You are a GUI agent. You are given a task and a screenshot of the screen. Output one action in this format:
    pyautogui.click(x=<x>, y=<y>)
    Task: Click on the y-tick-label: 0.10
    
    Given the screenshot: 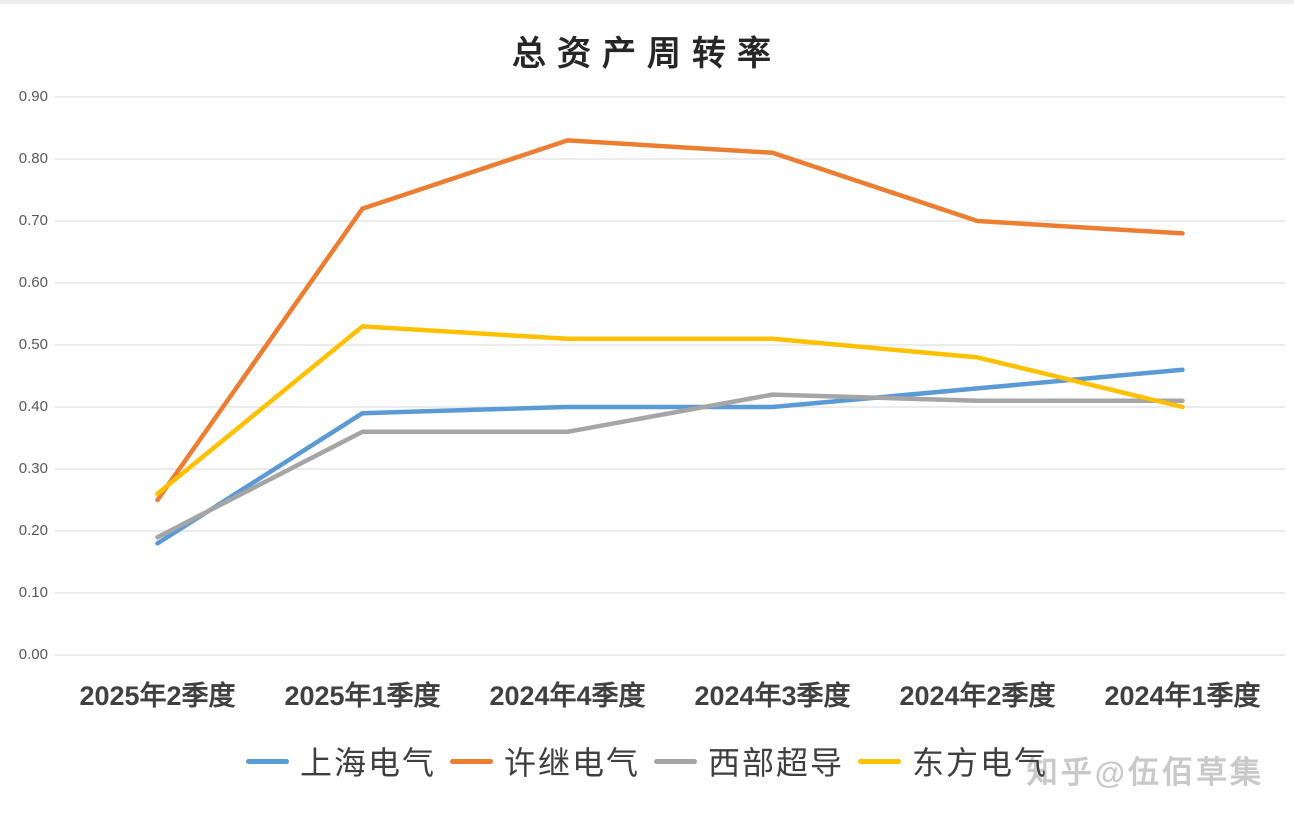 What is the action you would take?
    pyautogui.click(x=33, y=593)
    